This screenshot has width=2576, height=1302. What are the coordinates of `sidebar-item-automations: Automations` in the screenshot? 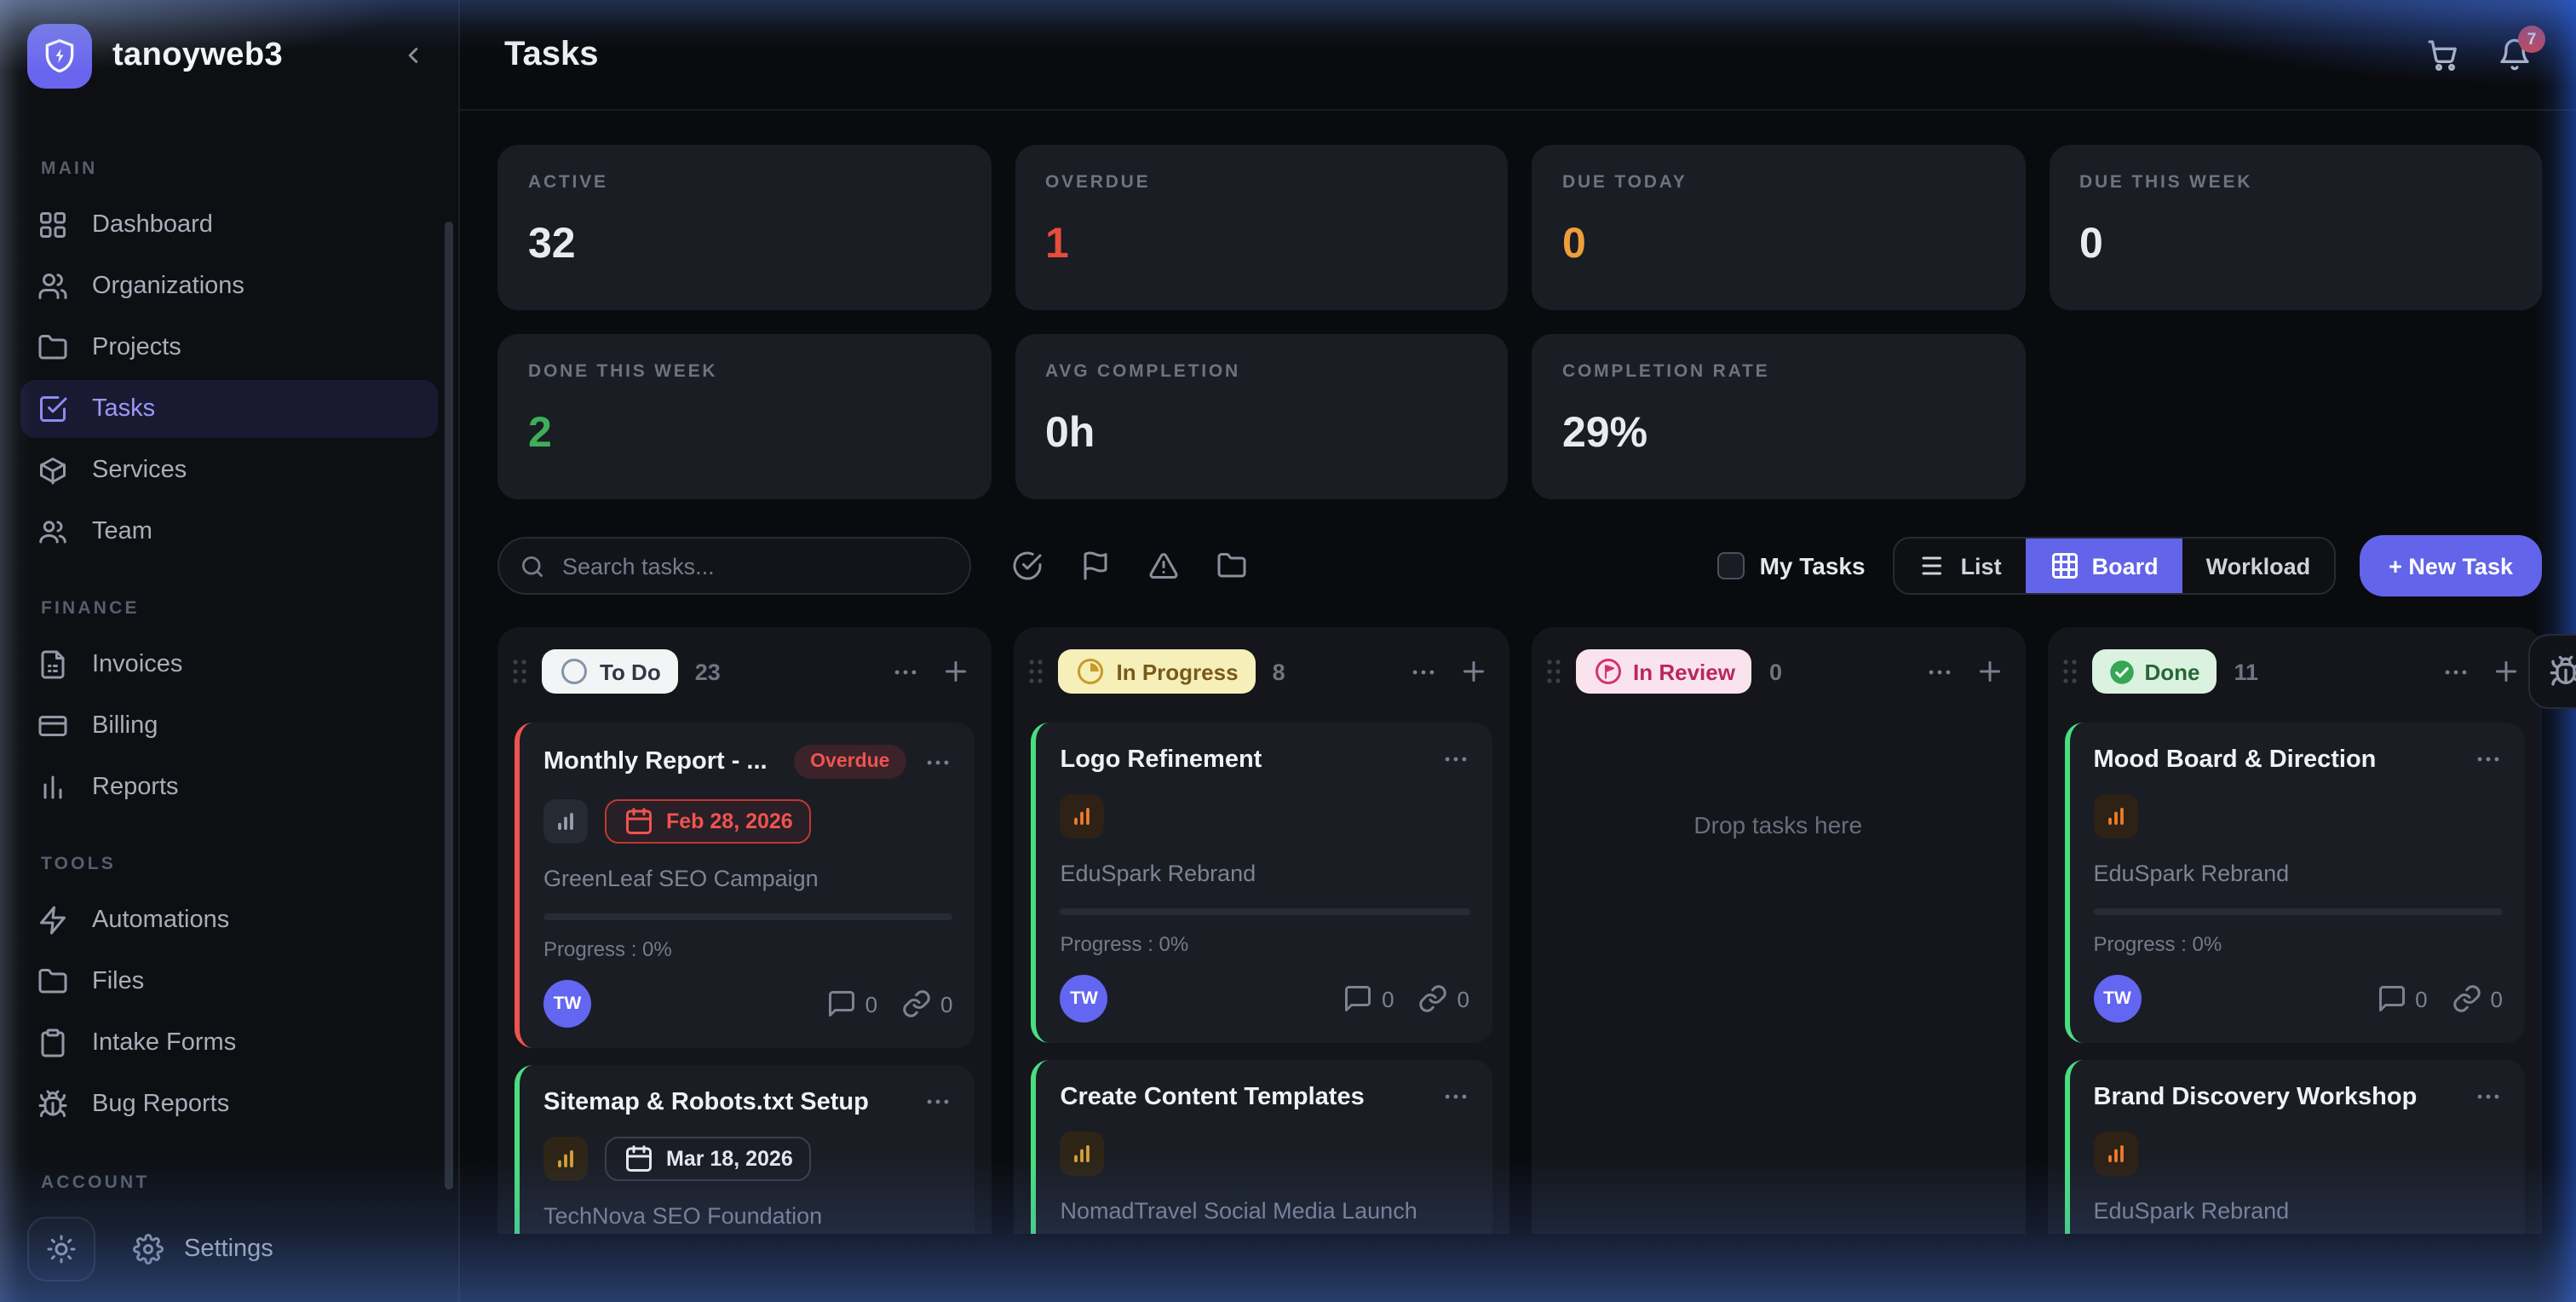 It's located at (229, 920).